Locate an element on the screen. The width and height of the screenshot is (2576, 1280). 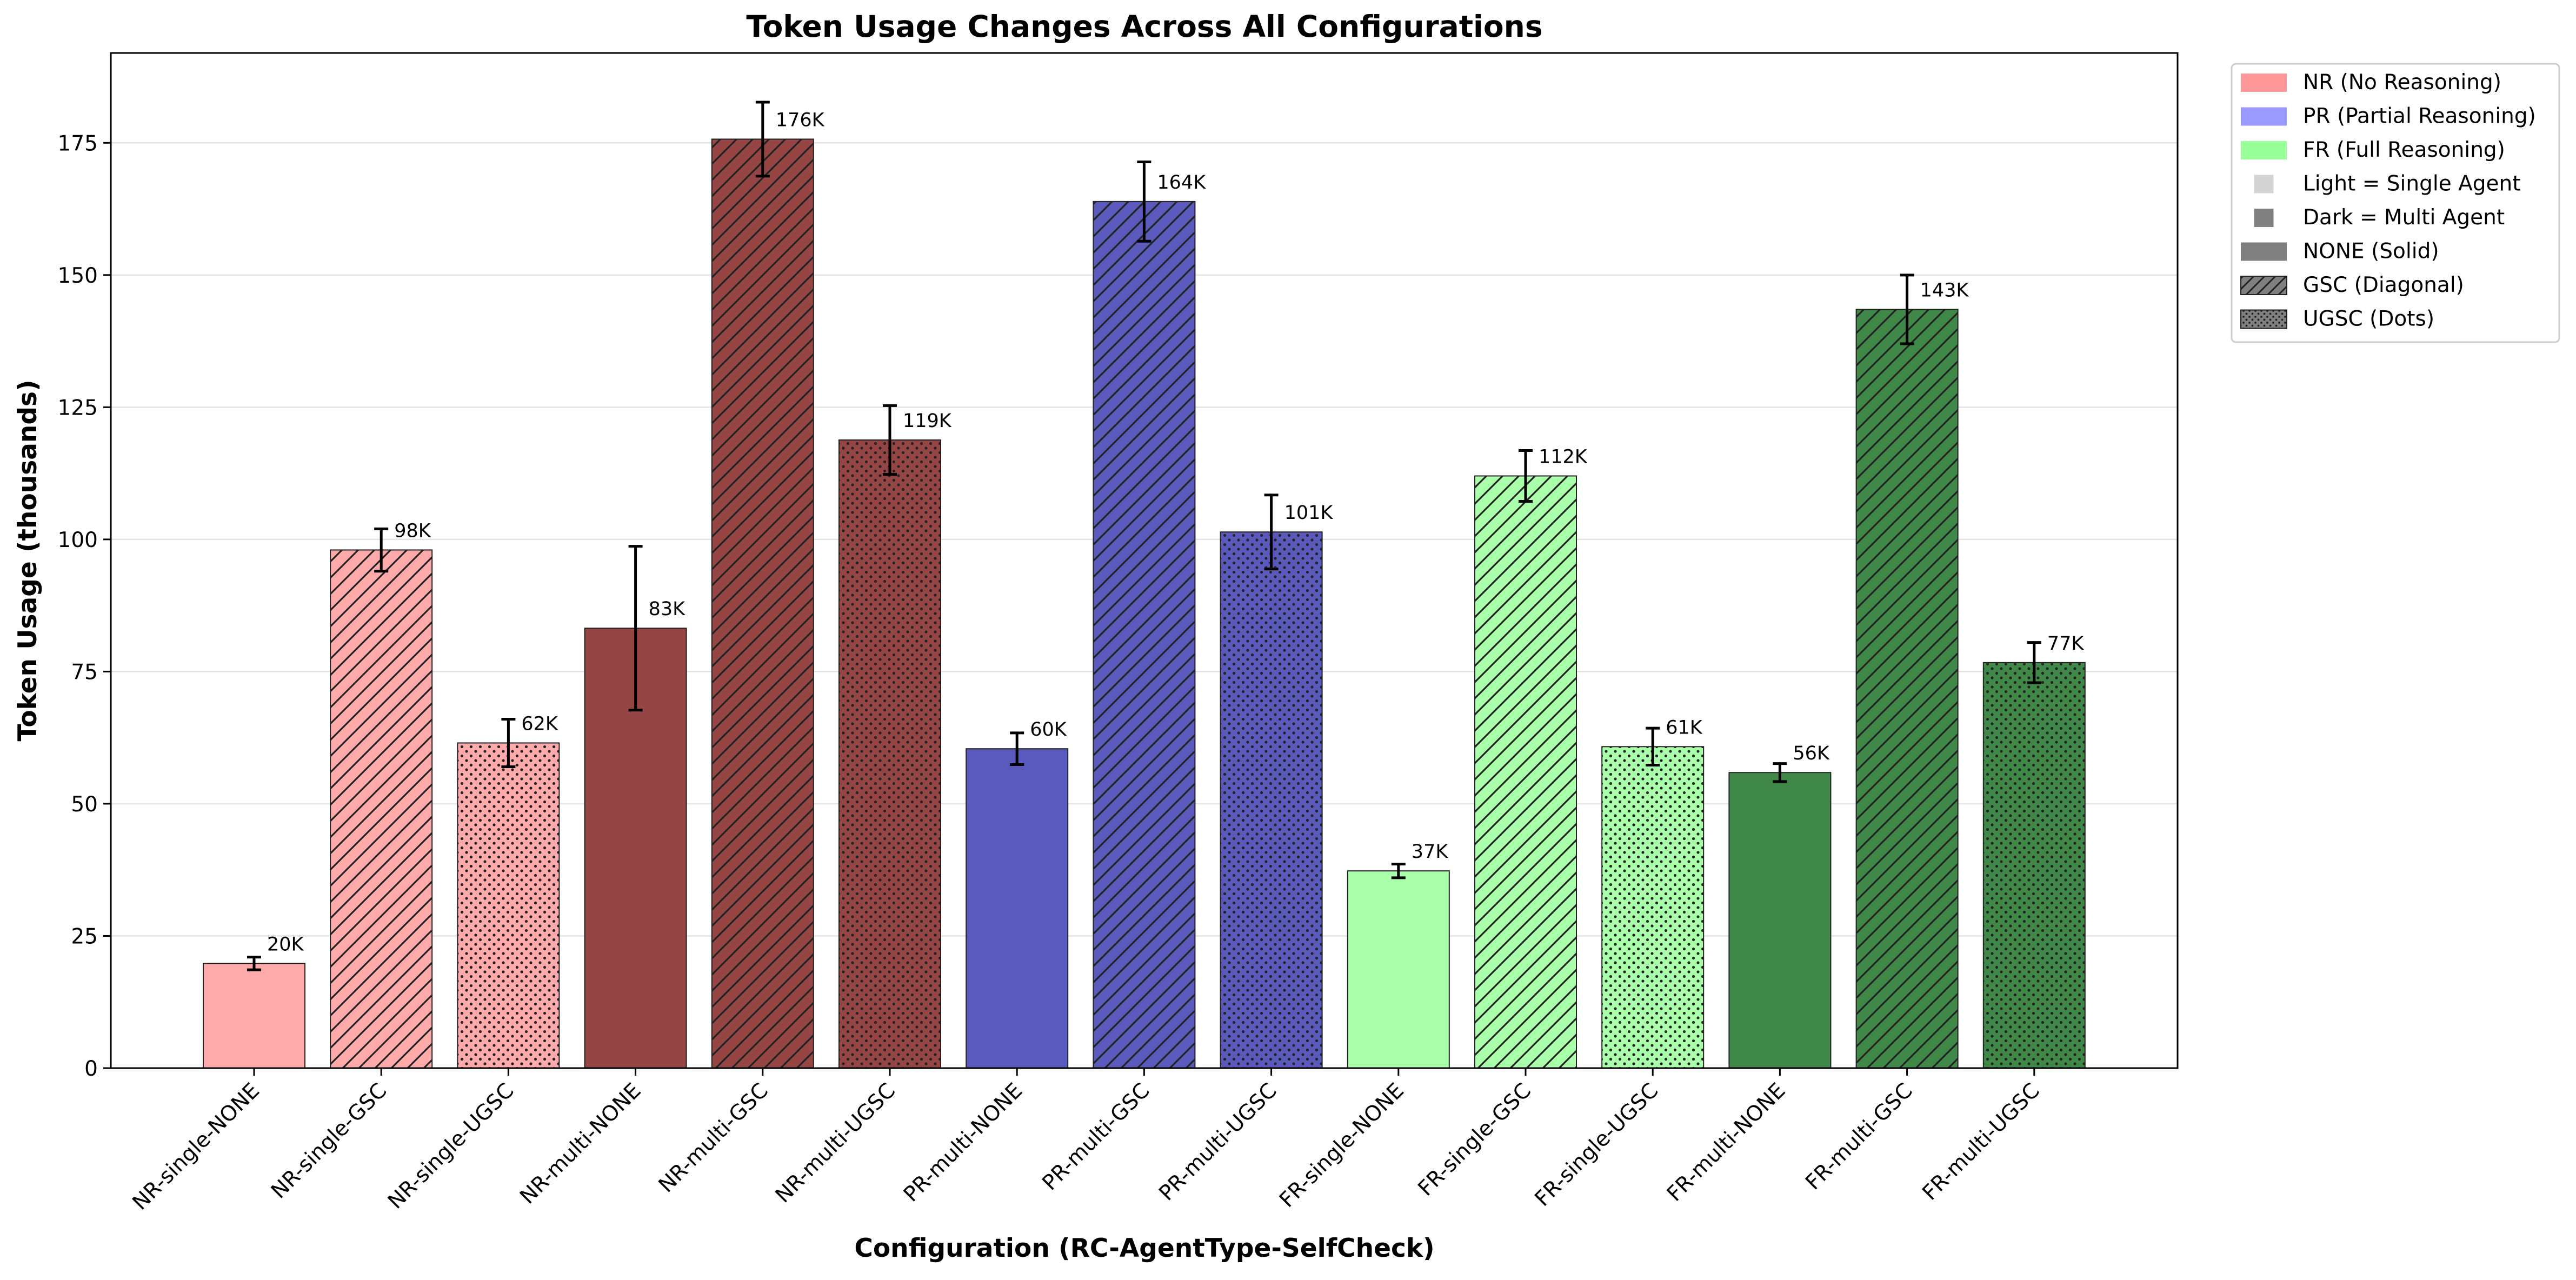
data-label: 98K is located at coordinates (412, 531).